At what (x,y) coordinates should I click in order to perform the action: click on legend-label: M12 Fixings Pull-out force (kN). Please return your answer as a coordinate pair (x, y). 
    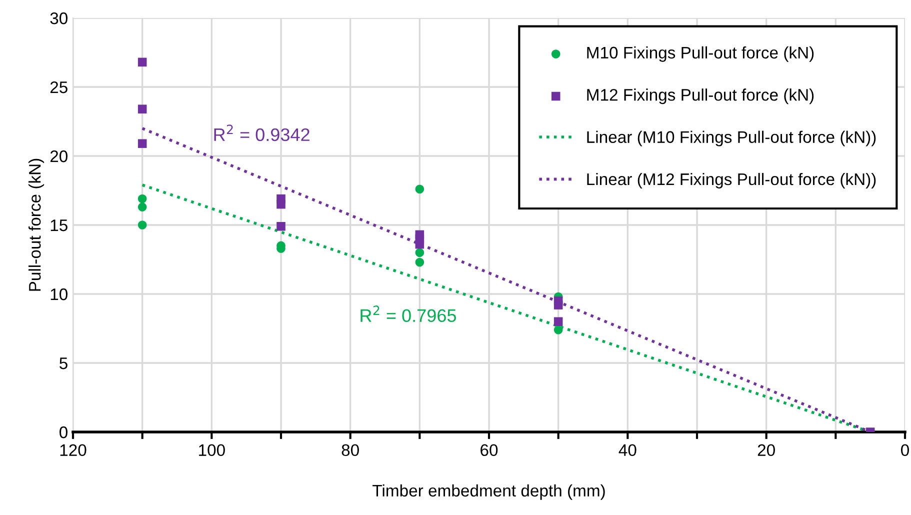
    Looking at the image, I should click on (700, 96).